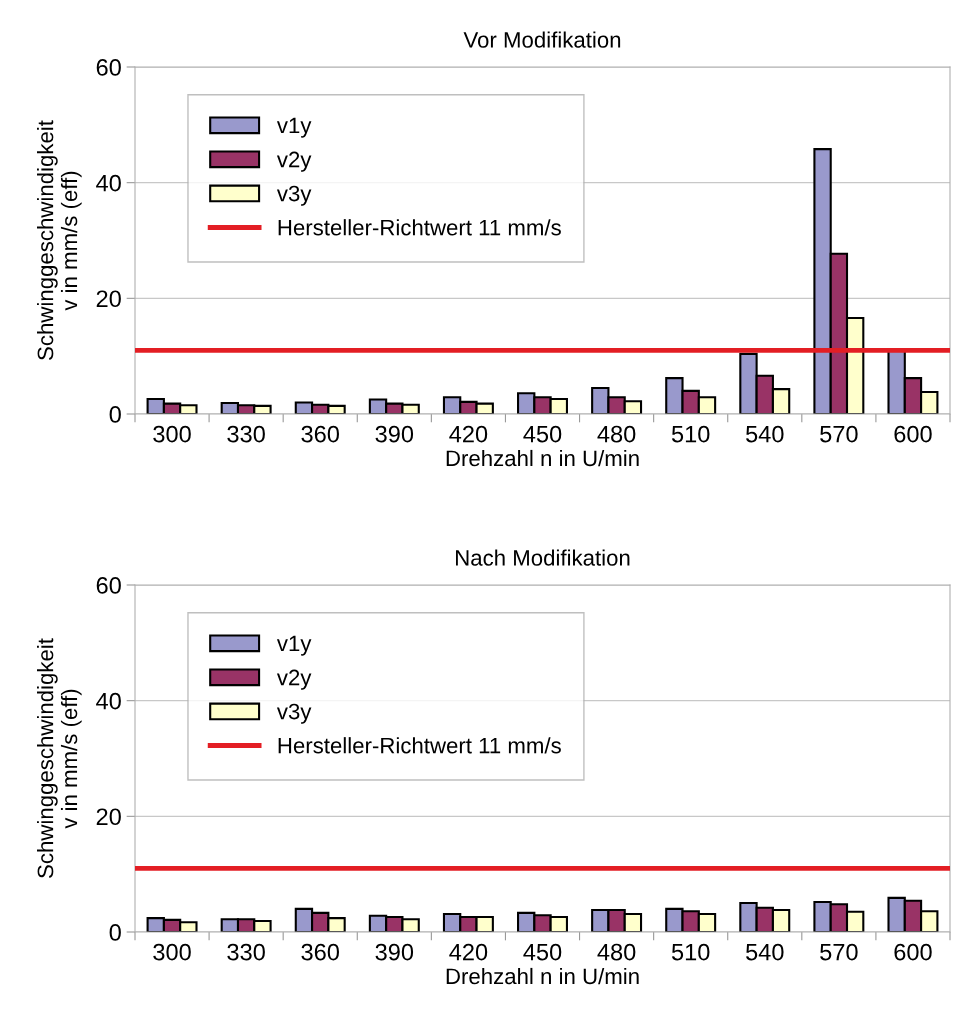  What do you see at coordinates (542, 39) in the screenshot?
I see `chart-title: Vor Modifikation` at bounding box center [542, 39].